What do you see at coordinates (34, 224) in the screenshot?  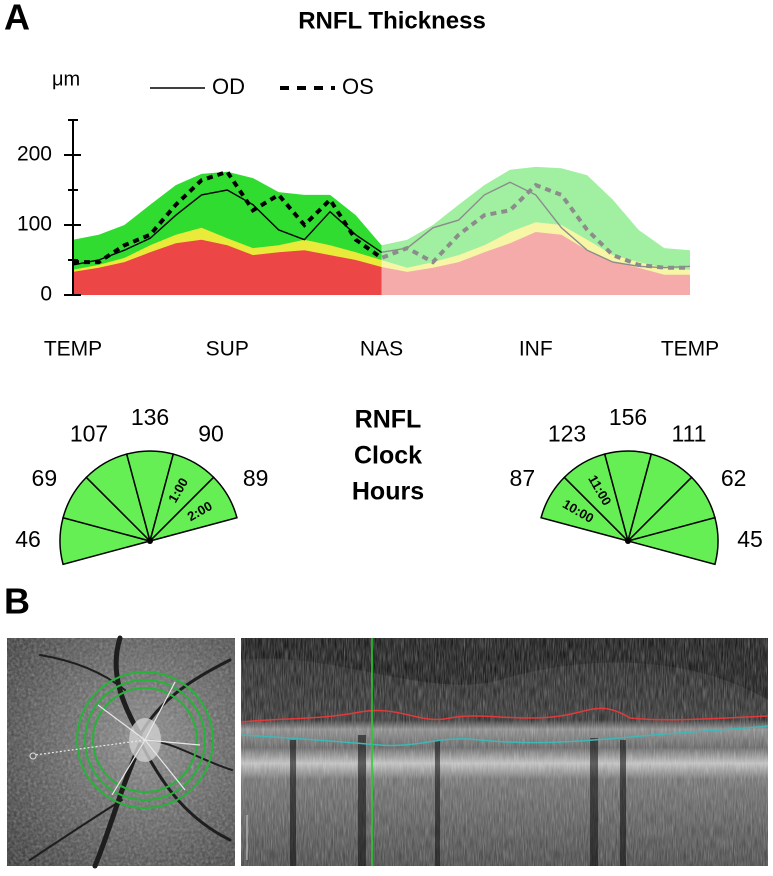 I see `y-tick-label: 100` at bounding box center [34, 224].